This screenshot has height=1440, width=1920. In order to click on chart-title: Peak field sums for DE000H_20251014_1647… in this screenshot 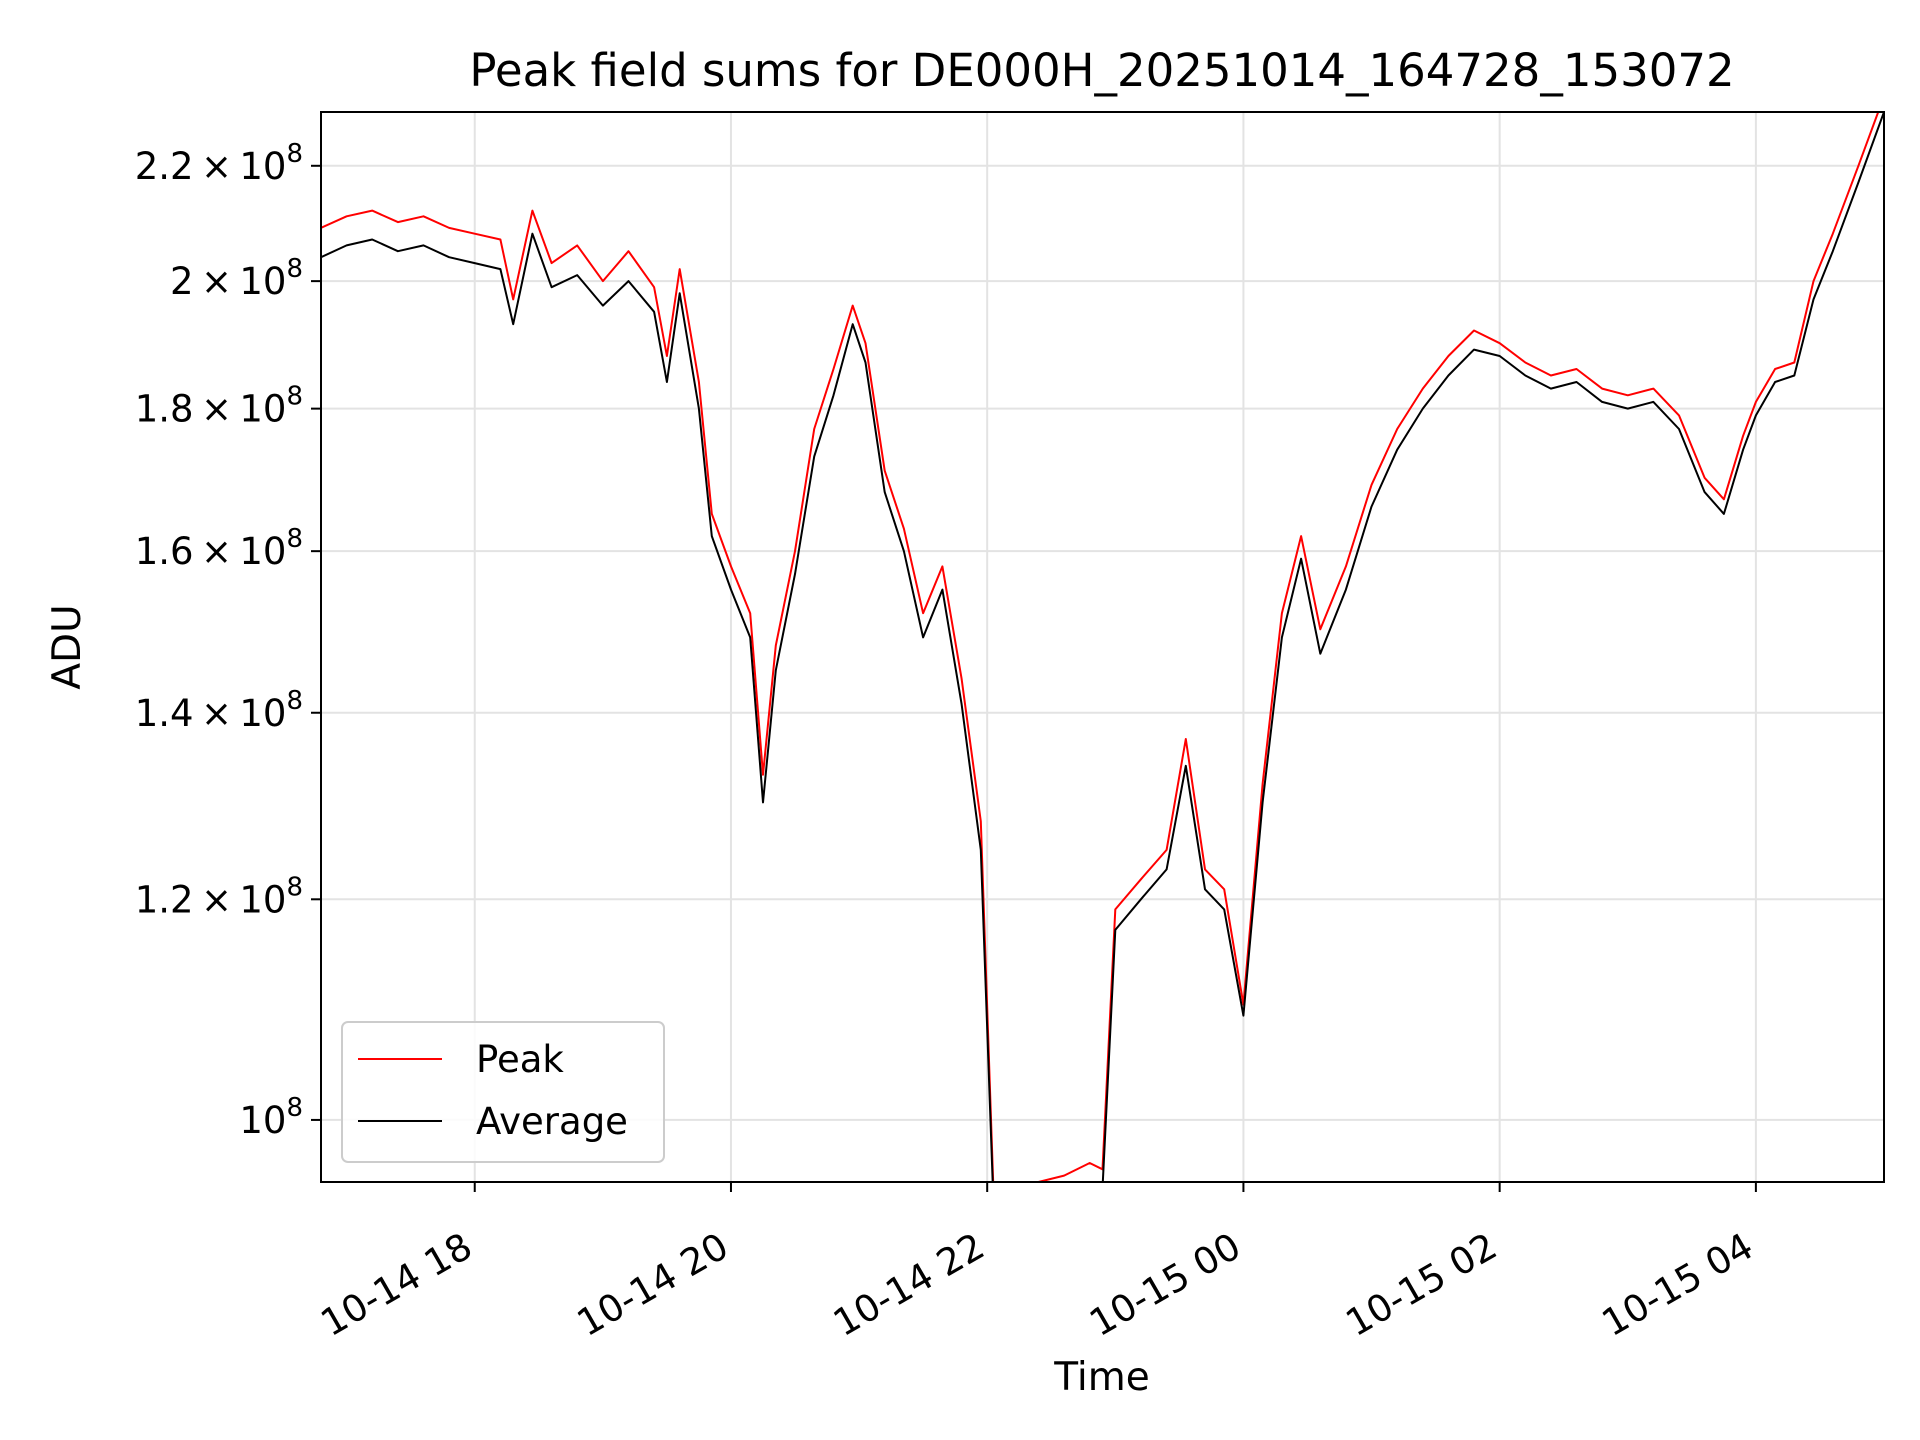, I will do `click(1101, 70)`.